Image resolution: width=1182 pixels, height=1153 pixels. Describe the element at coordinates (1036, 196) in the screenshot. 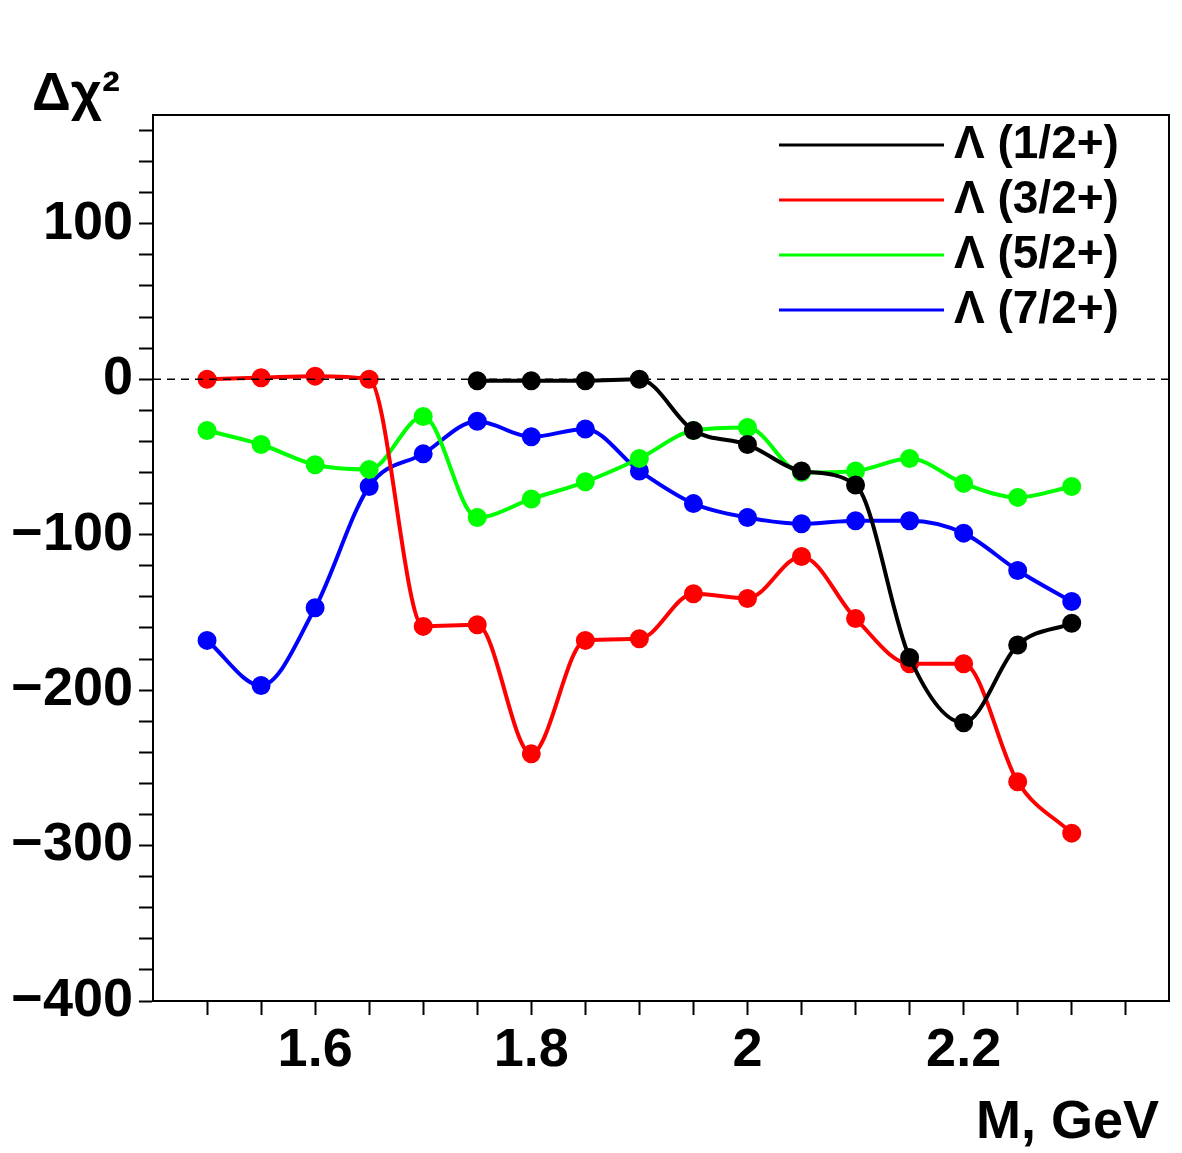

I see `legend-label: Λ (3/2+)` at that location.